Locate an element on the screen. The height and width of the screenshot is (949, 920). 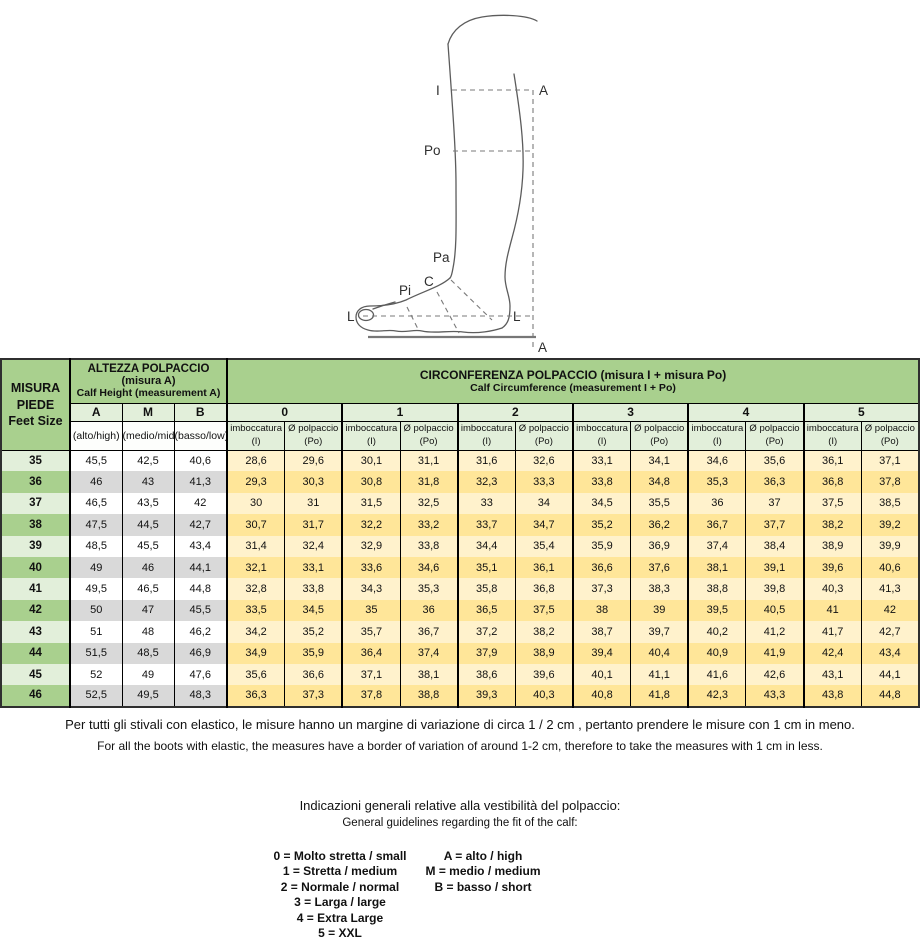
calf-circumference-cell: 41,6 is located at coordinates (717, 674).